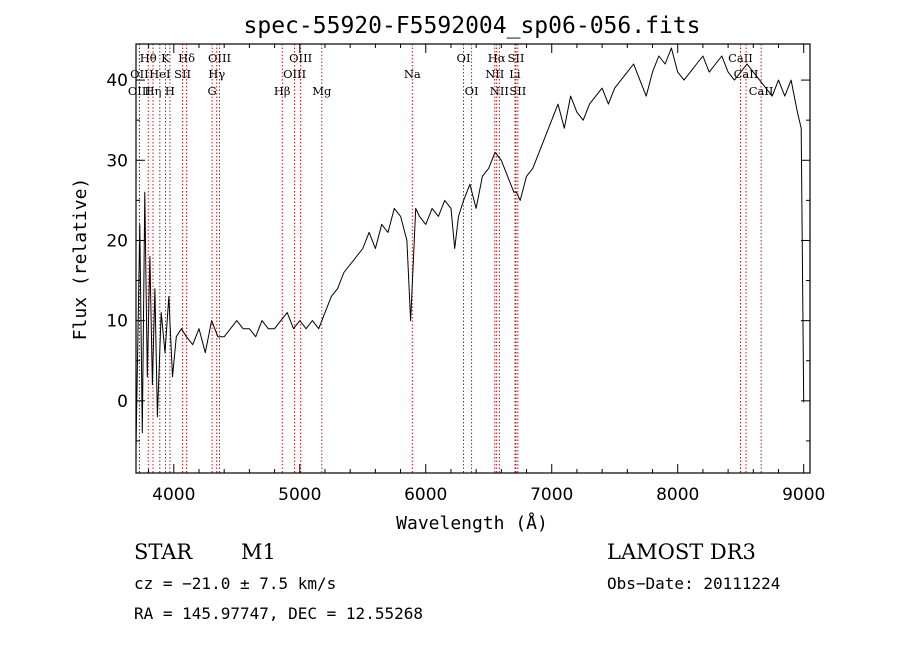  What do you see at coordinates (278, 613) in the screenshot?
I see `coordinates: RA = 145.97747, DEC = 12.55268` at bounding box center [278, 613].